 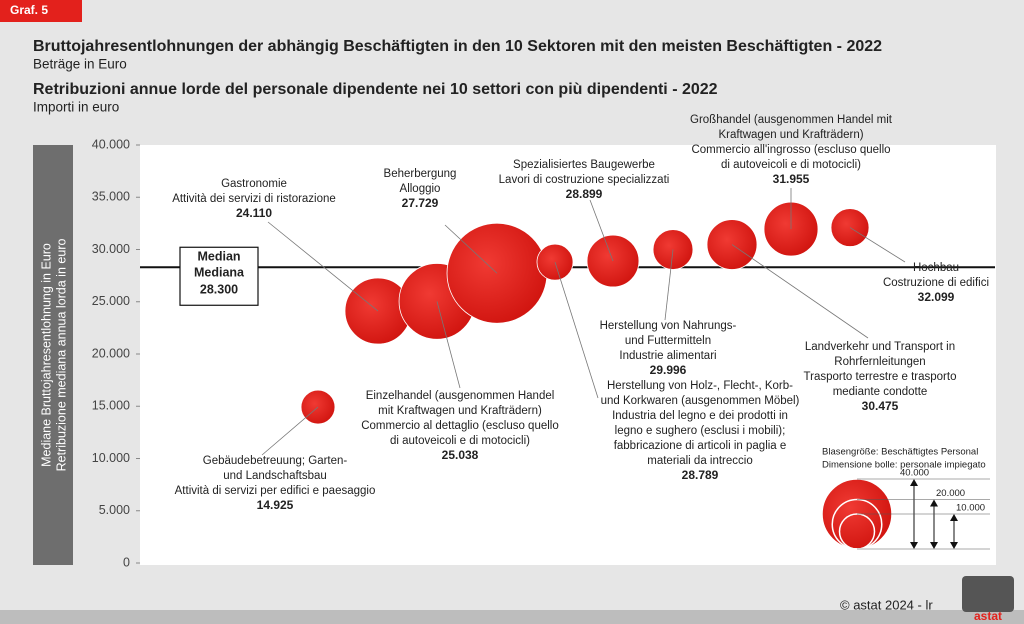 I want to click on bubble-label: Gastronomie, so click(x=254, y=184).